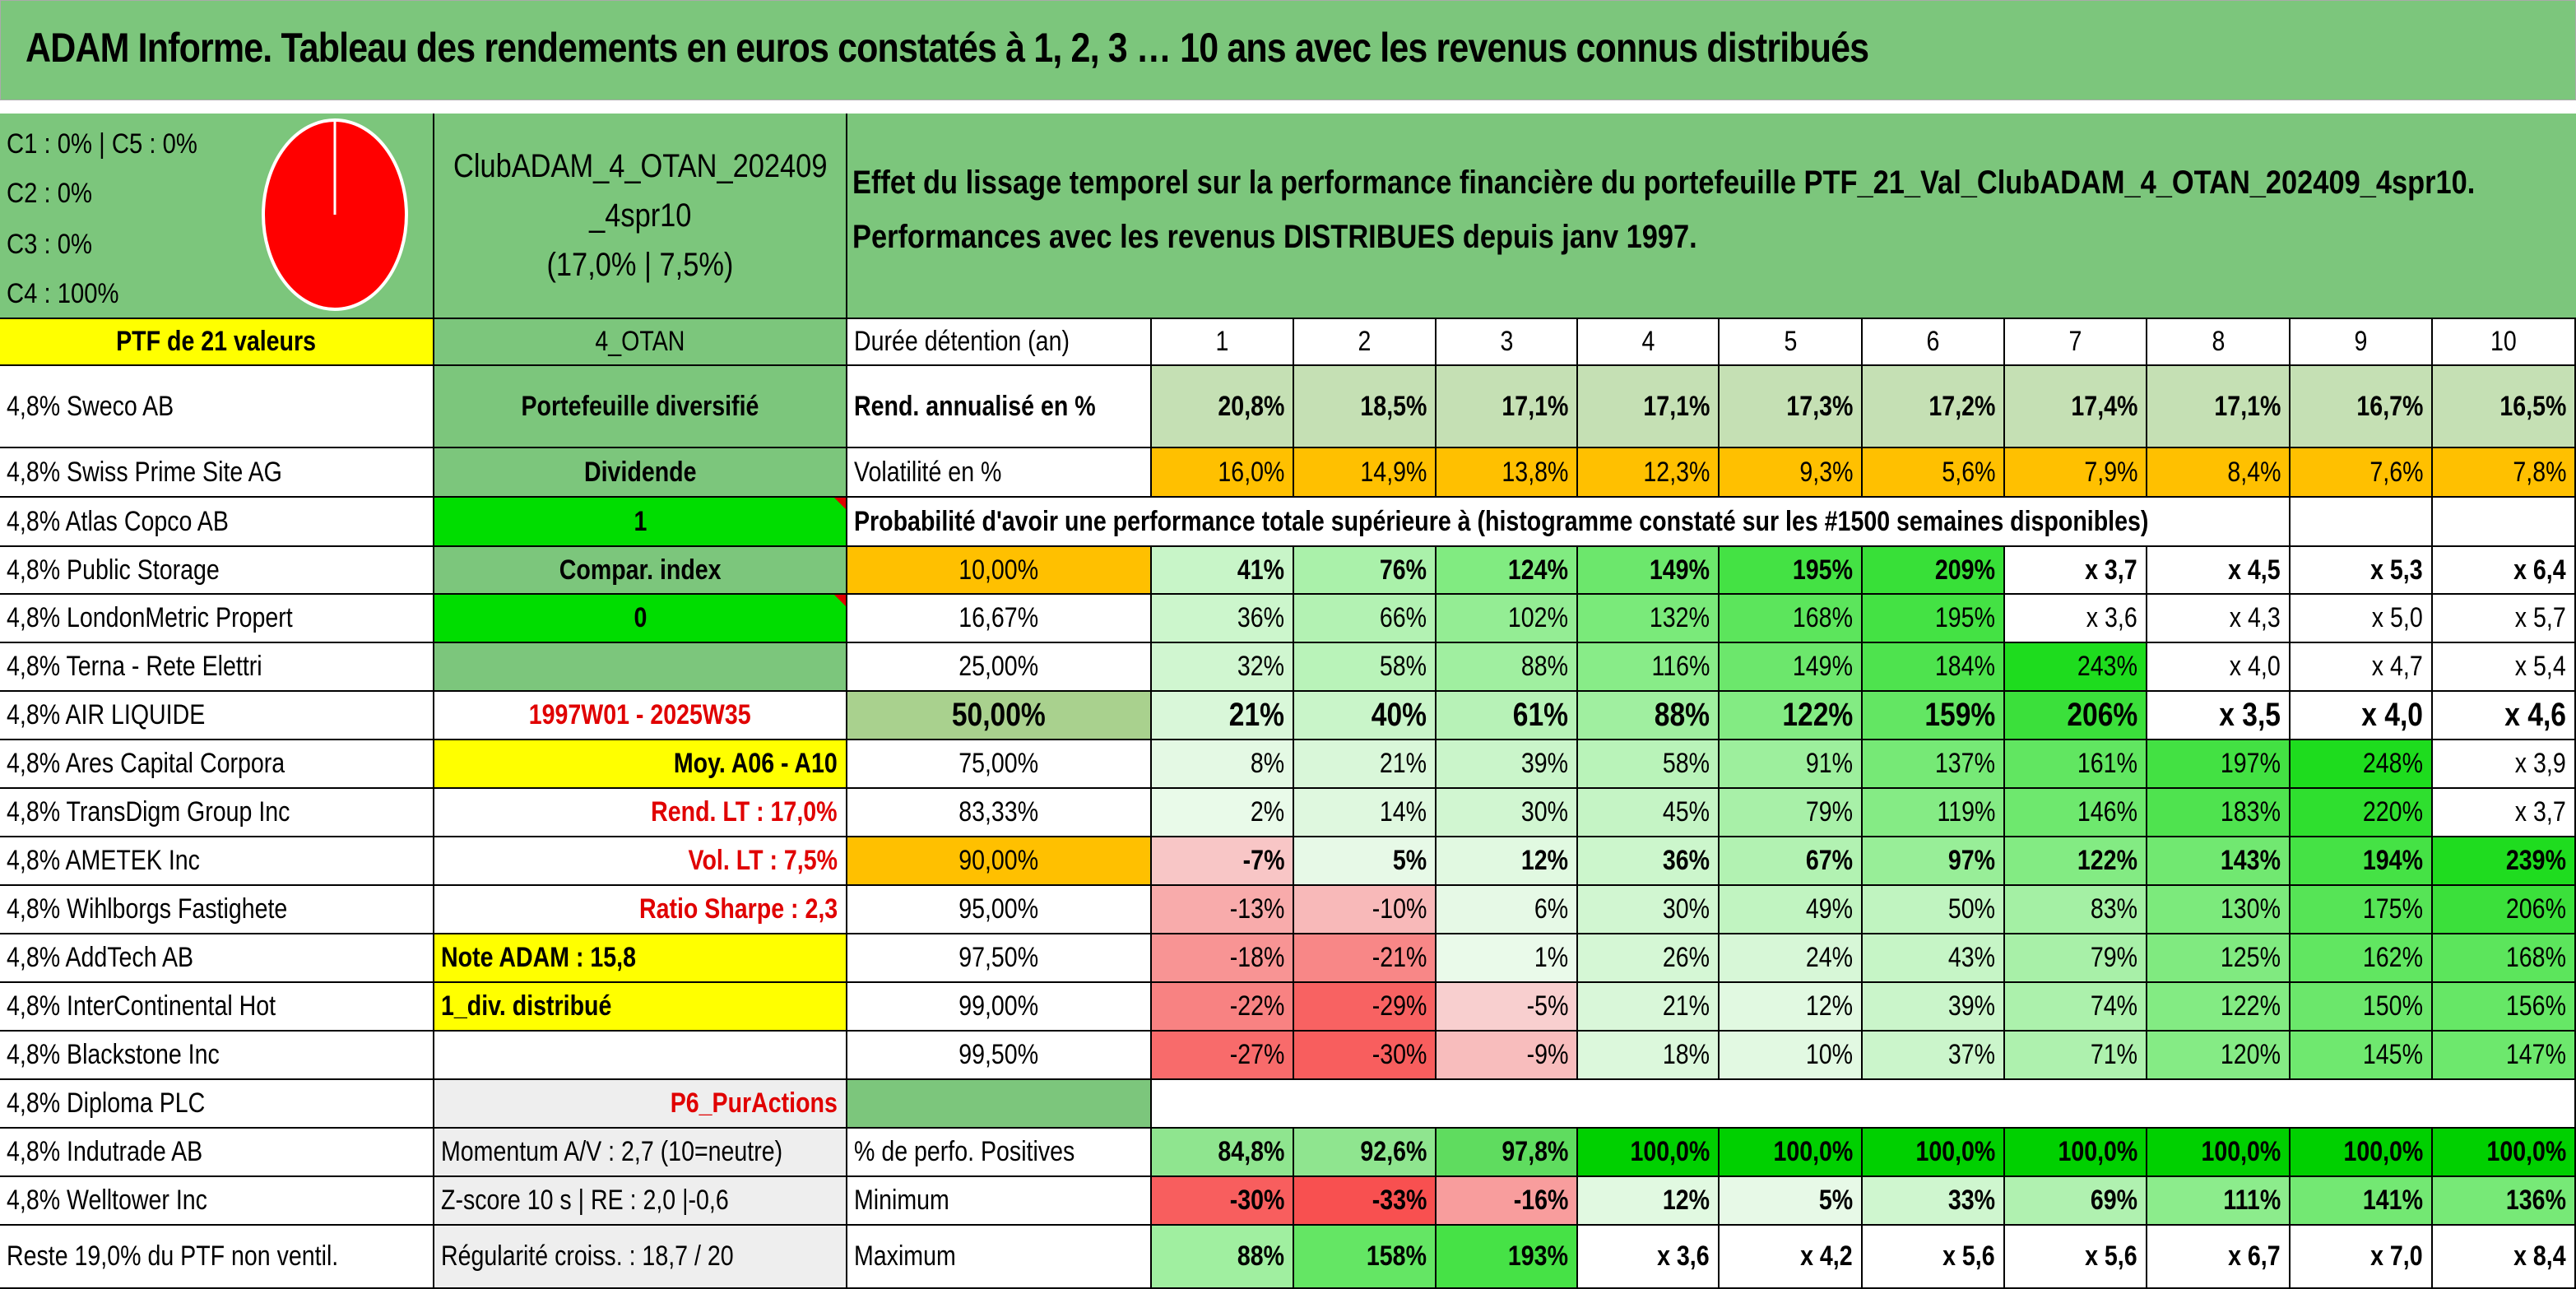 This screenshot has height=1289, width=2576. I want to click on holding-row: 4,8% AIR LIQUIDE, so click(217, 716).